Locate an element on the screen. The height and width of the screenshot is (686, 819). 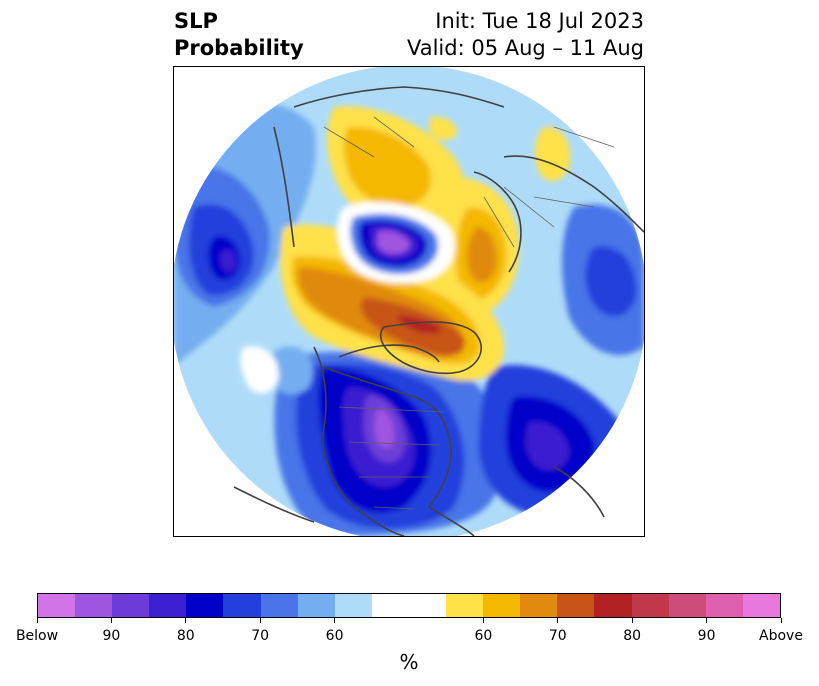
title-line-slp: SLP is located at coordinates (196, 21).